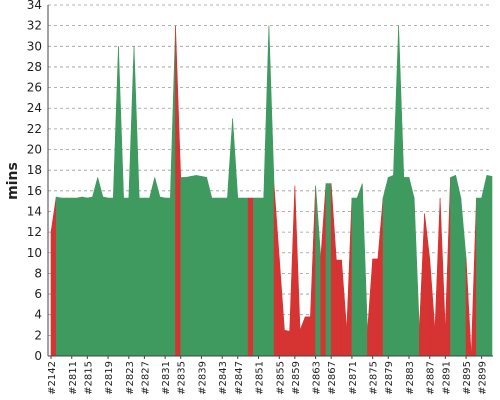 This screenshot has height=400, width=500. What do you see at coordinates (410, 378) in the screenshot?
I see `x-tick-label: #2883` at bounding box center [410, 378].